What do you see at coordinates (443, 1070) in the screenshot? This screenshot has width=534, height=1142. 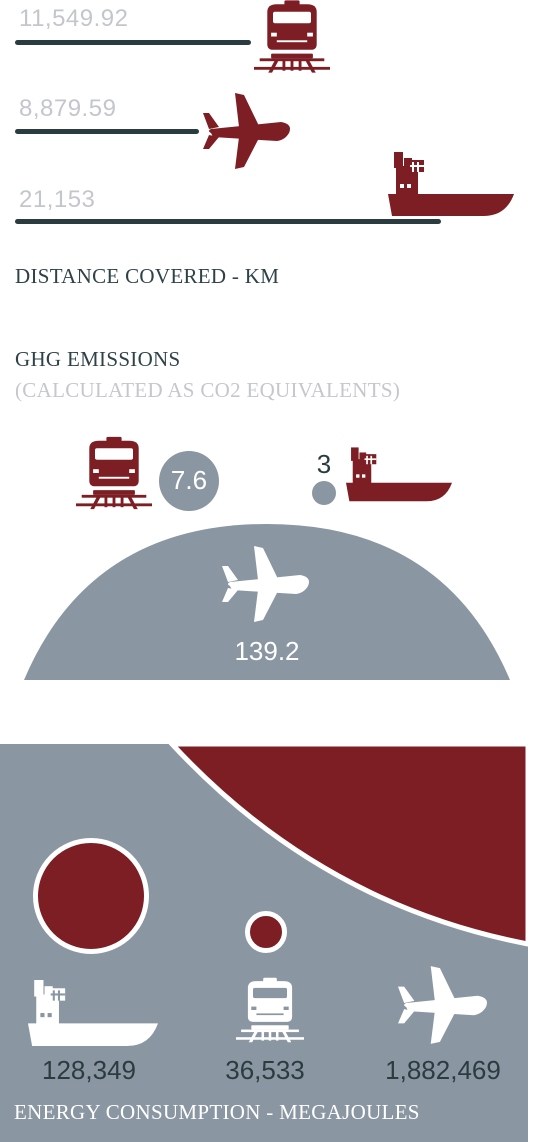 I see `energy-value-air: 1,882,469` at bounding box center [443, 1070].